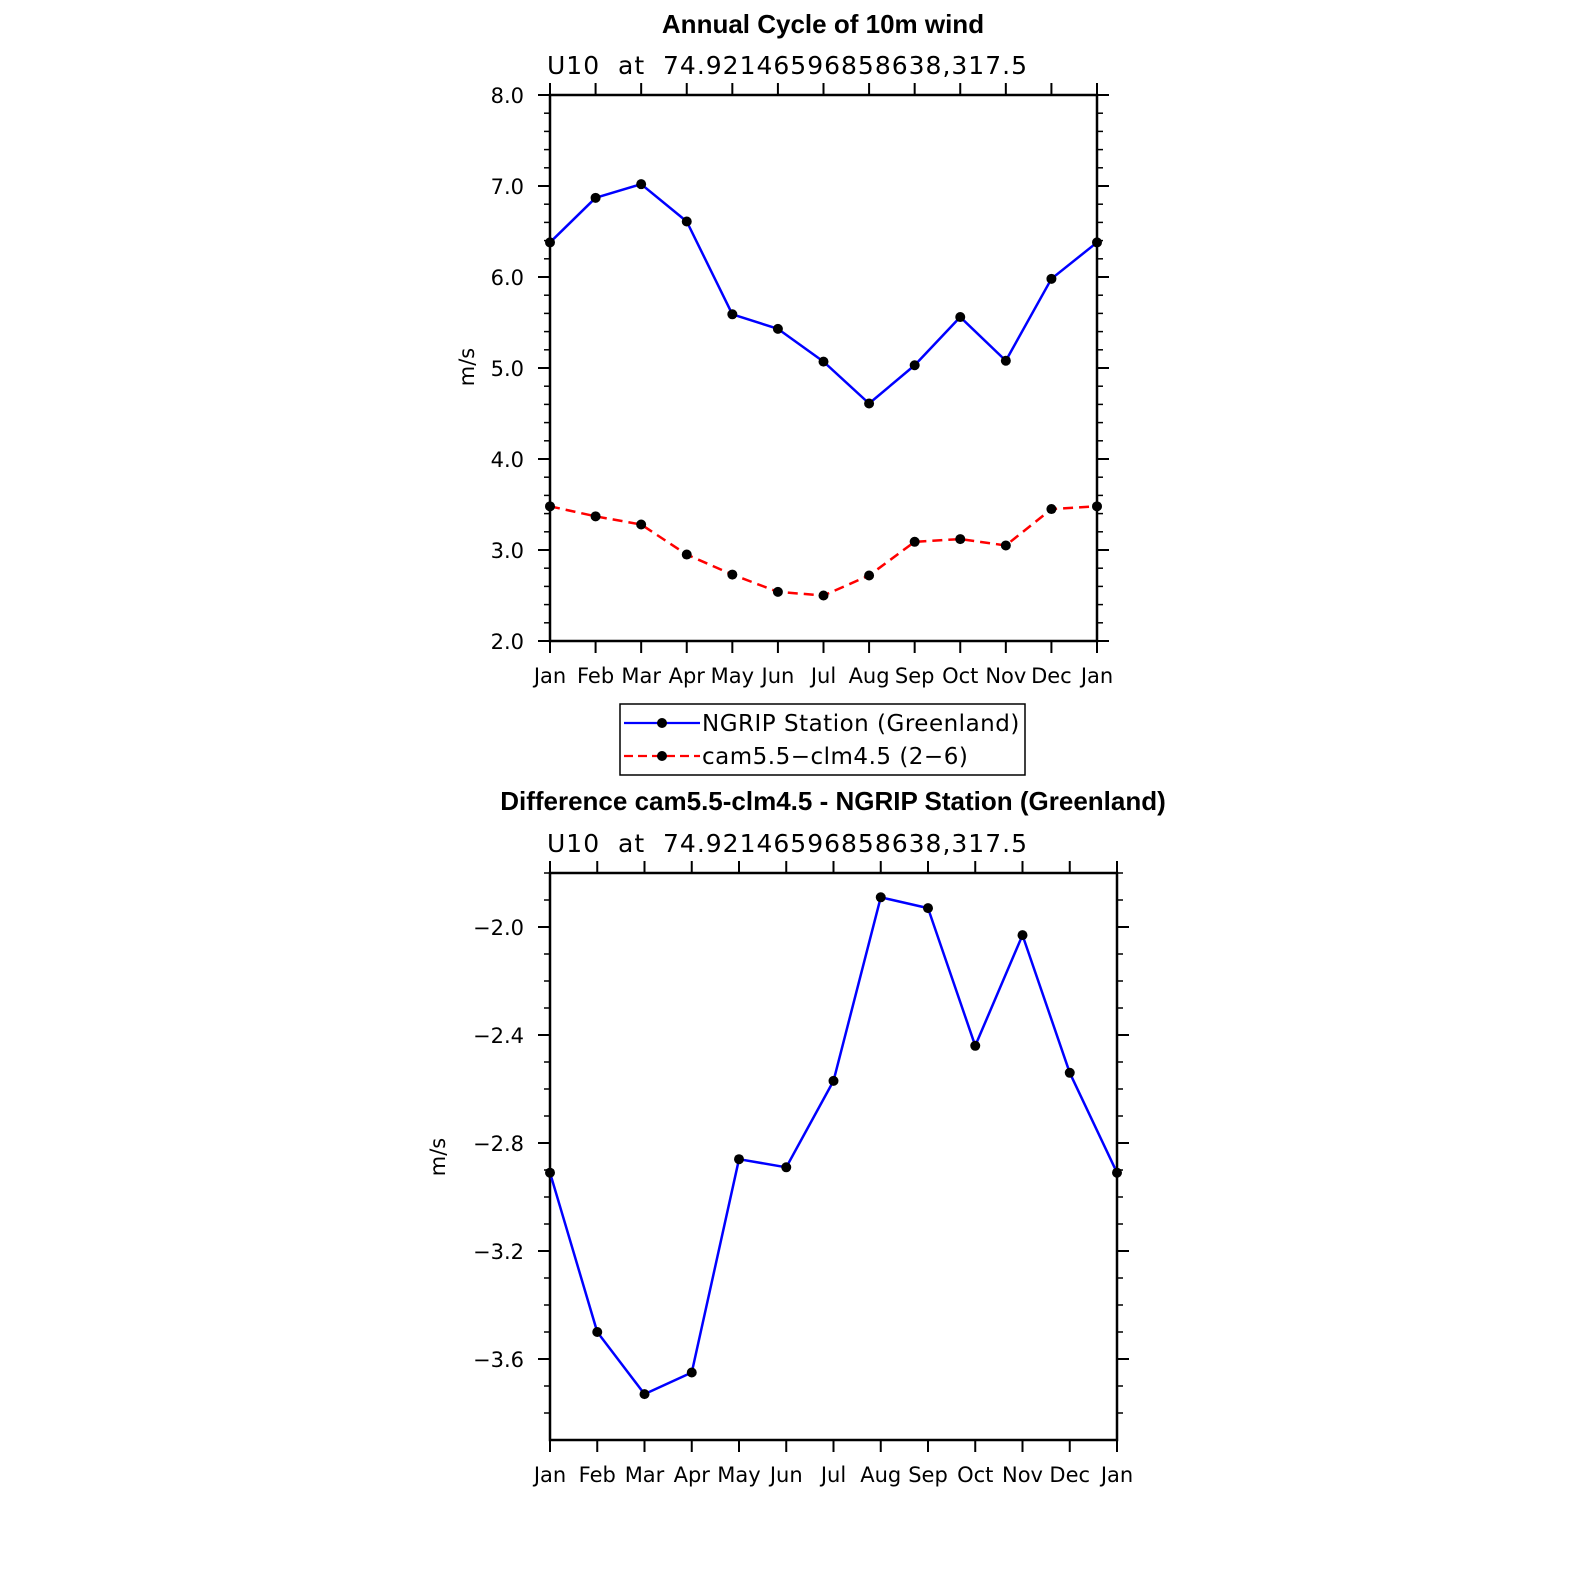  Describe the element at coordinates (498, 928) in the screenshot. I see `y-tick-label: −2.0` at that location.